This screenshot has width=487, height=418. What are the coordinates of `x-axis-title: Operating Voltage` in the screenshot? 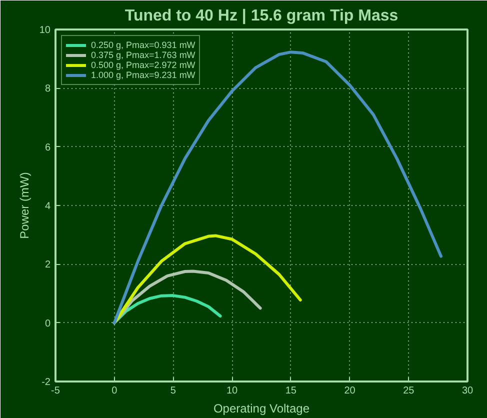 It's located at (261, 409).